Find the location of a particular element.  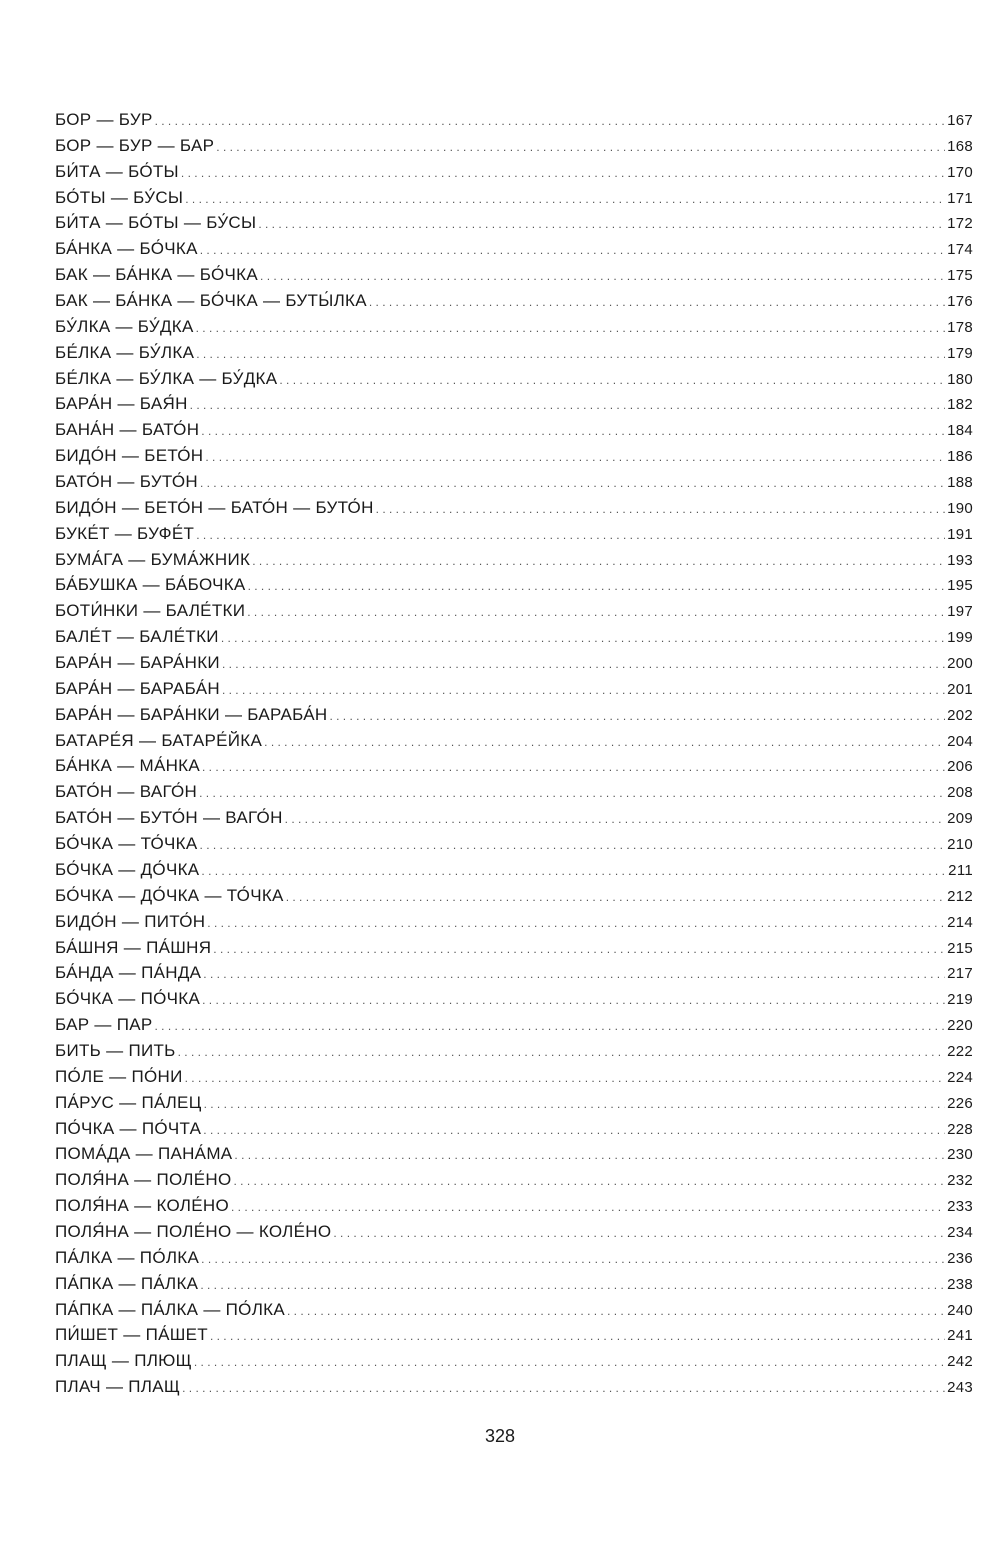

toc-entry-title: БОТИ́НКИ — БАЛЕ́ТКИ is located at coordinates (150, 611).